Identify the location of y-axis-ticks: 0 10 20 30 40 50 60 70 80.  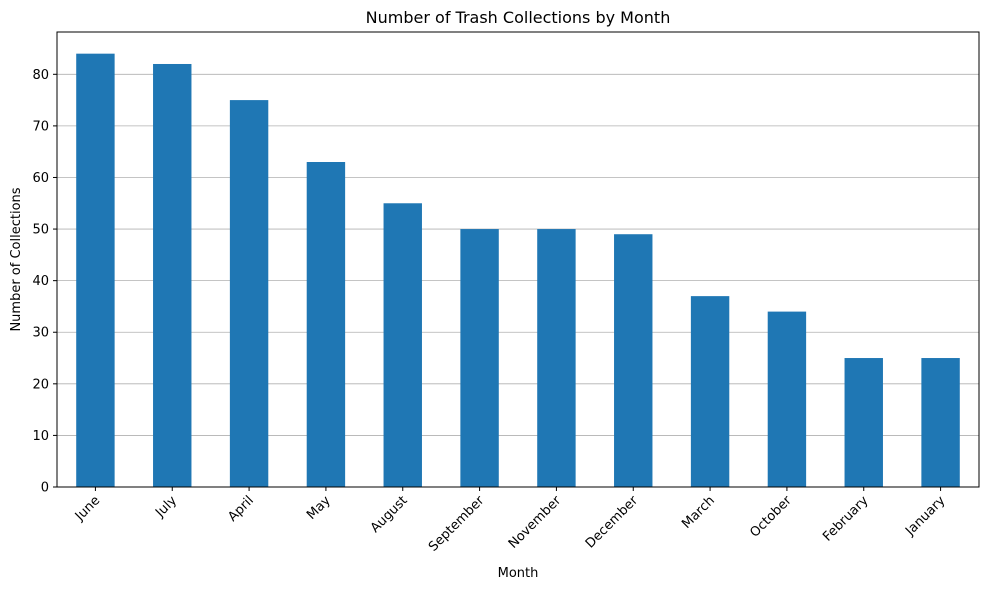
(44, 282).